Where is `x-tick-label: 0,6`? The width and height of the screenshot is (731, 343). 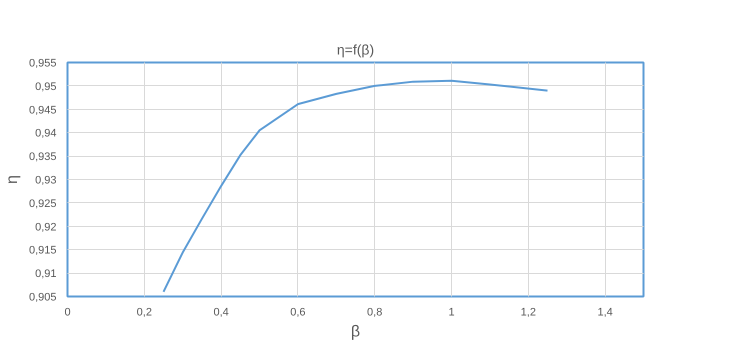 x-tick-label: 0,6 is located at coordinates (298, 312).